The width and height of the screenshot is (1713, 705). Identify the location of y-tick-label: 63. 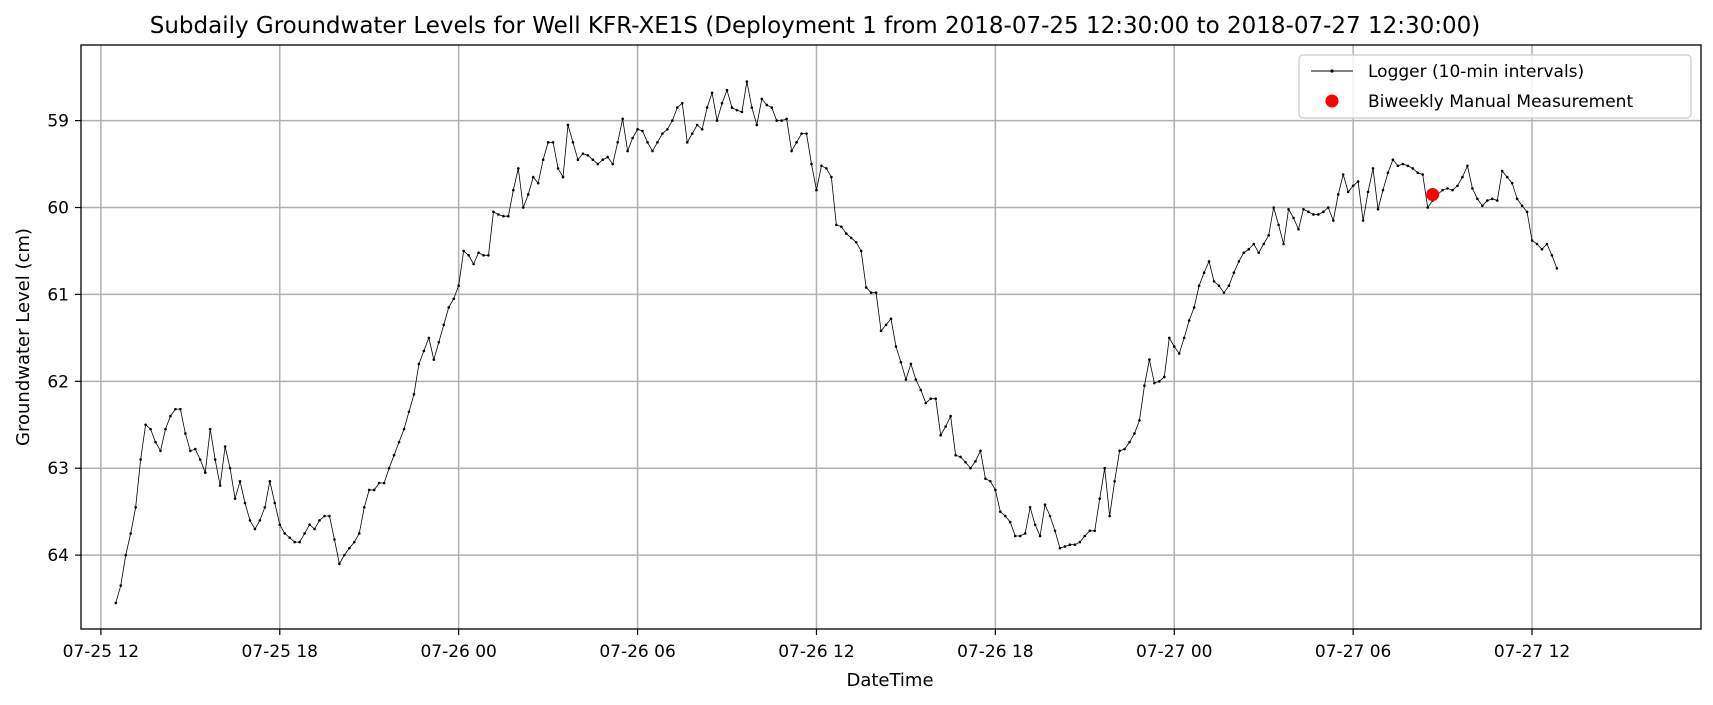
(58, 469).